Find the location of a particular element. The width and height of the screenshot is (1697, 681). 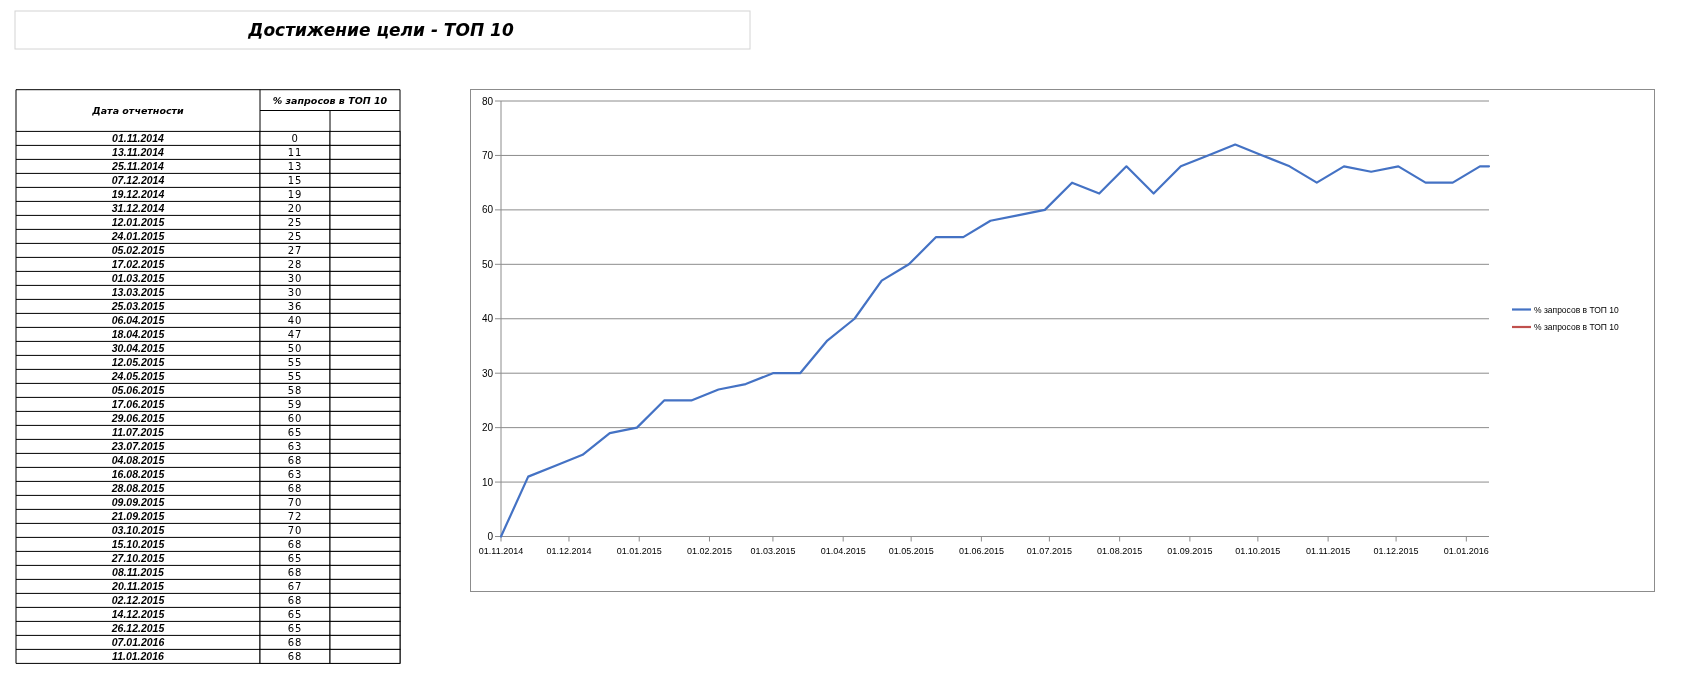

x-tick-label: 01.09.2015 is located at coordinates (1190, 550).